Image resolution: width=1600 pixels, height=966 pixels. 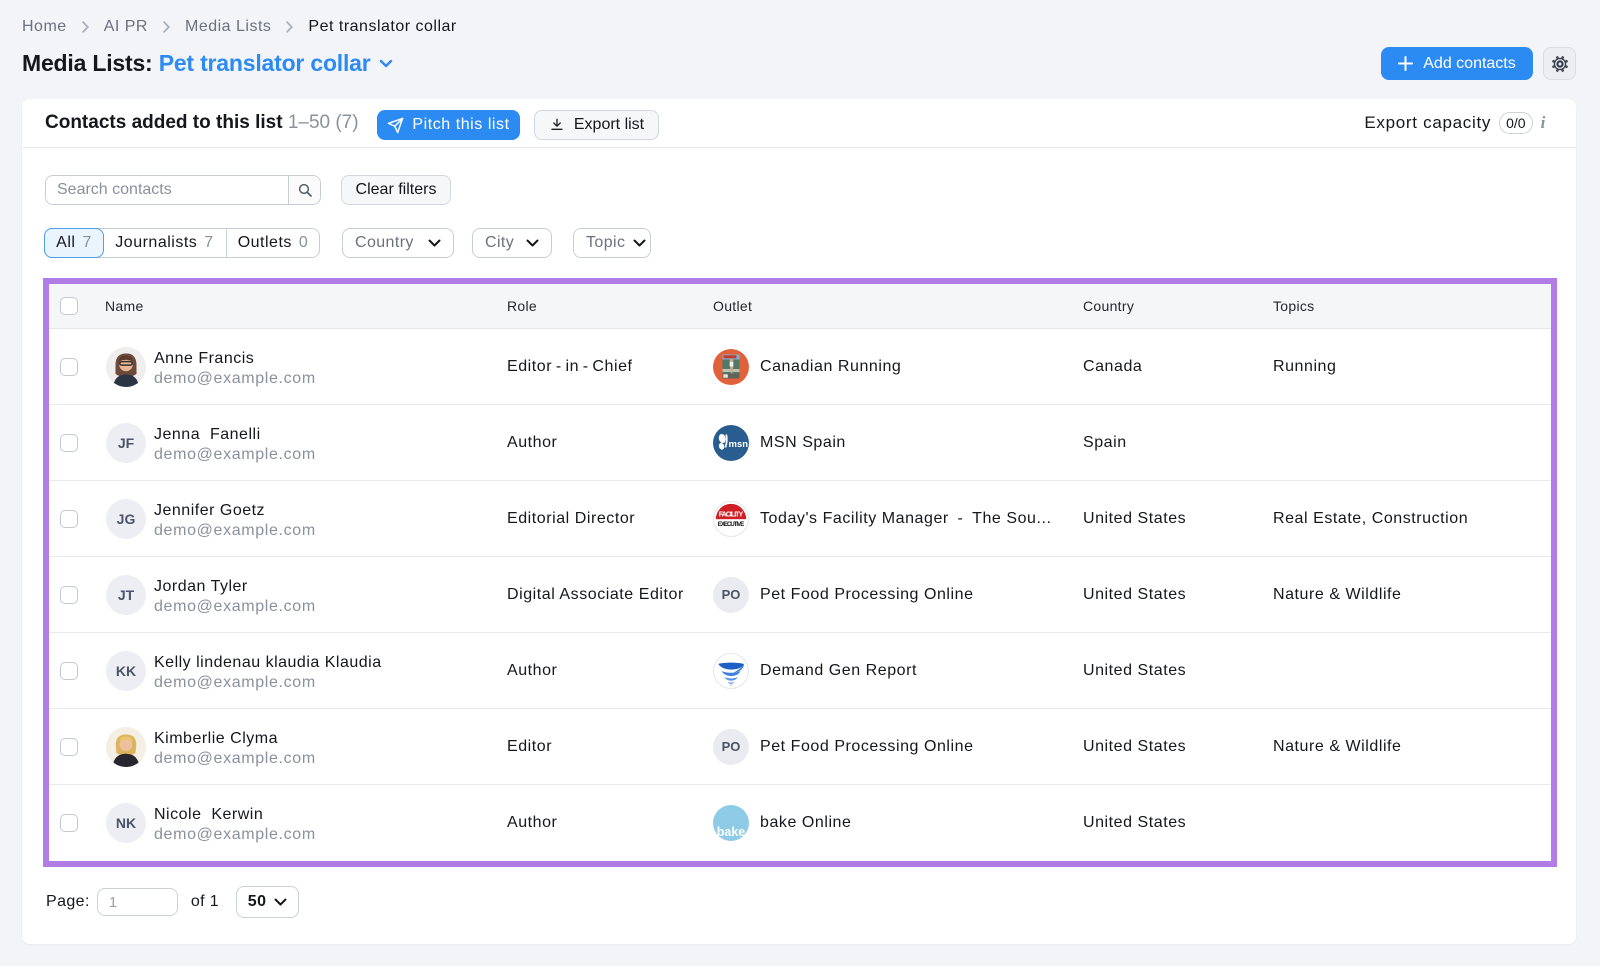 I want to click on svg-text: FACILITY, so click(x=731, y=514).